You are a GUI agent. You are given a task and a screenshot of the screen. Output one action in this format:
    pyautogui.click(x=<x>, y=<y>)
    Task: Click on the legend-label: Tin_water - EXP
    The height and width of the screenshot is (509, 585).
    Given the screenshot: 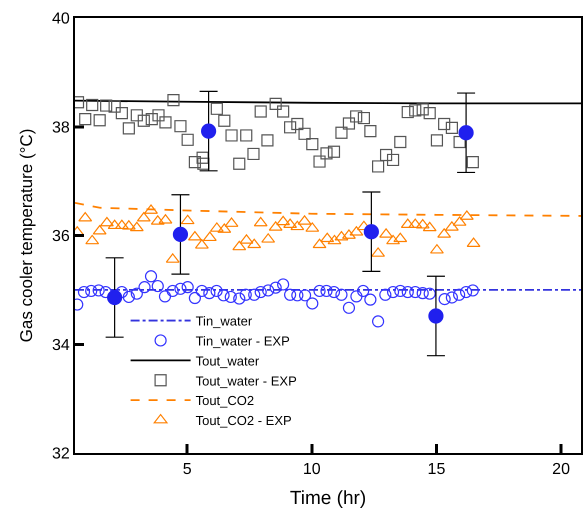 What is the action you would take?
    pyautogui.click(x=243, y=341)
    